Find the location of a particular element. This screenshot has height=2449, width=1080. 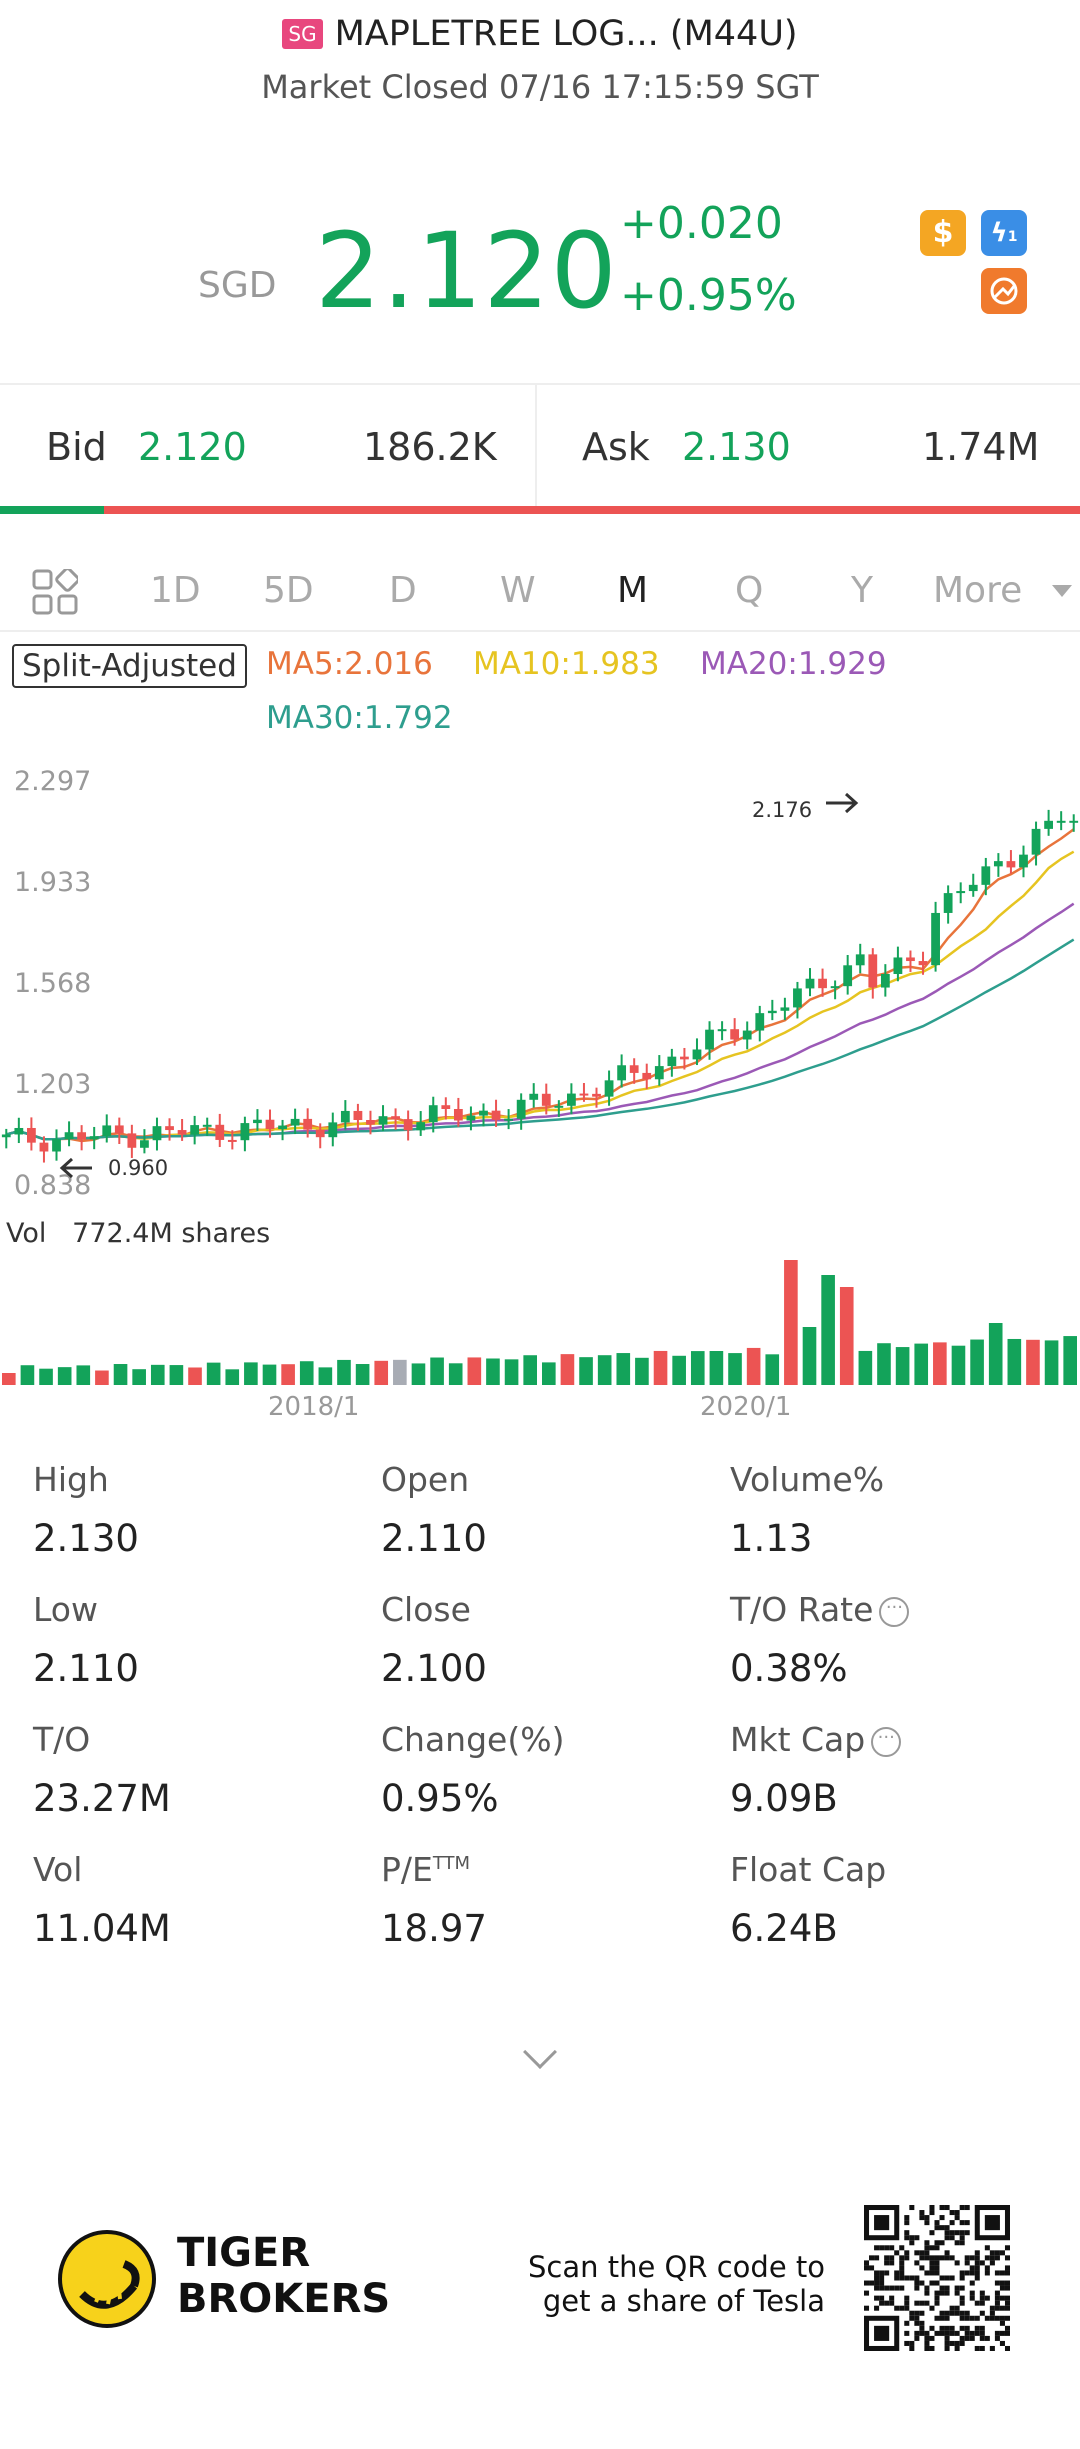

tab-y: Y is located at coordinates (862, 590).